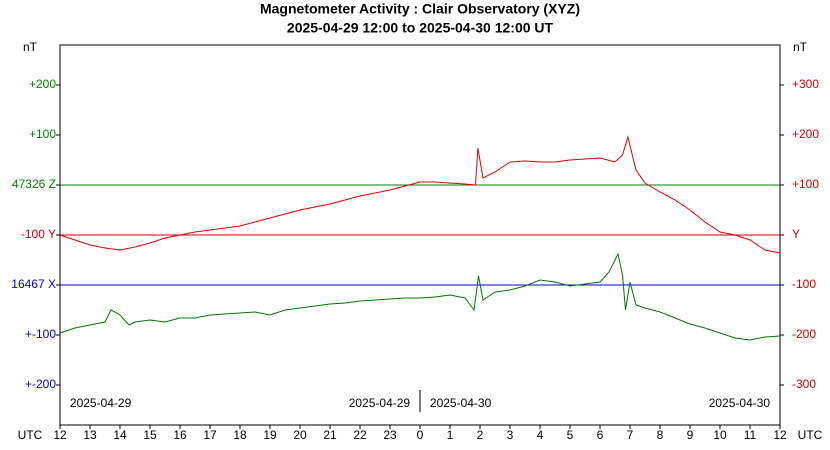 The image size is (830, 450). I want to click on y-left-label: -100 Y, so click(38, 234).